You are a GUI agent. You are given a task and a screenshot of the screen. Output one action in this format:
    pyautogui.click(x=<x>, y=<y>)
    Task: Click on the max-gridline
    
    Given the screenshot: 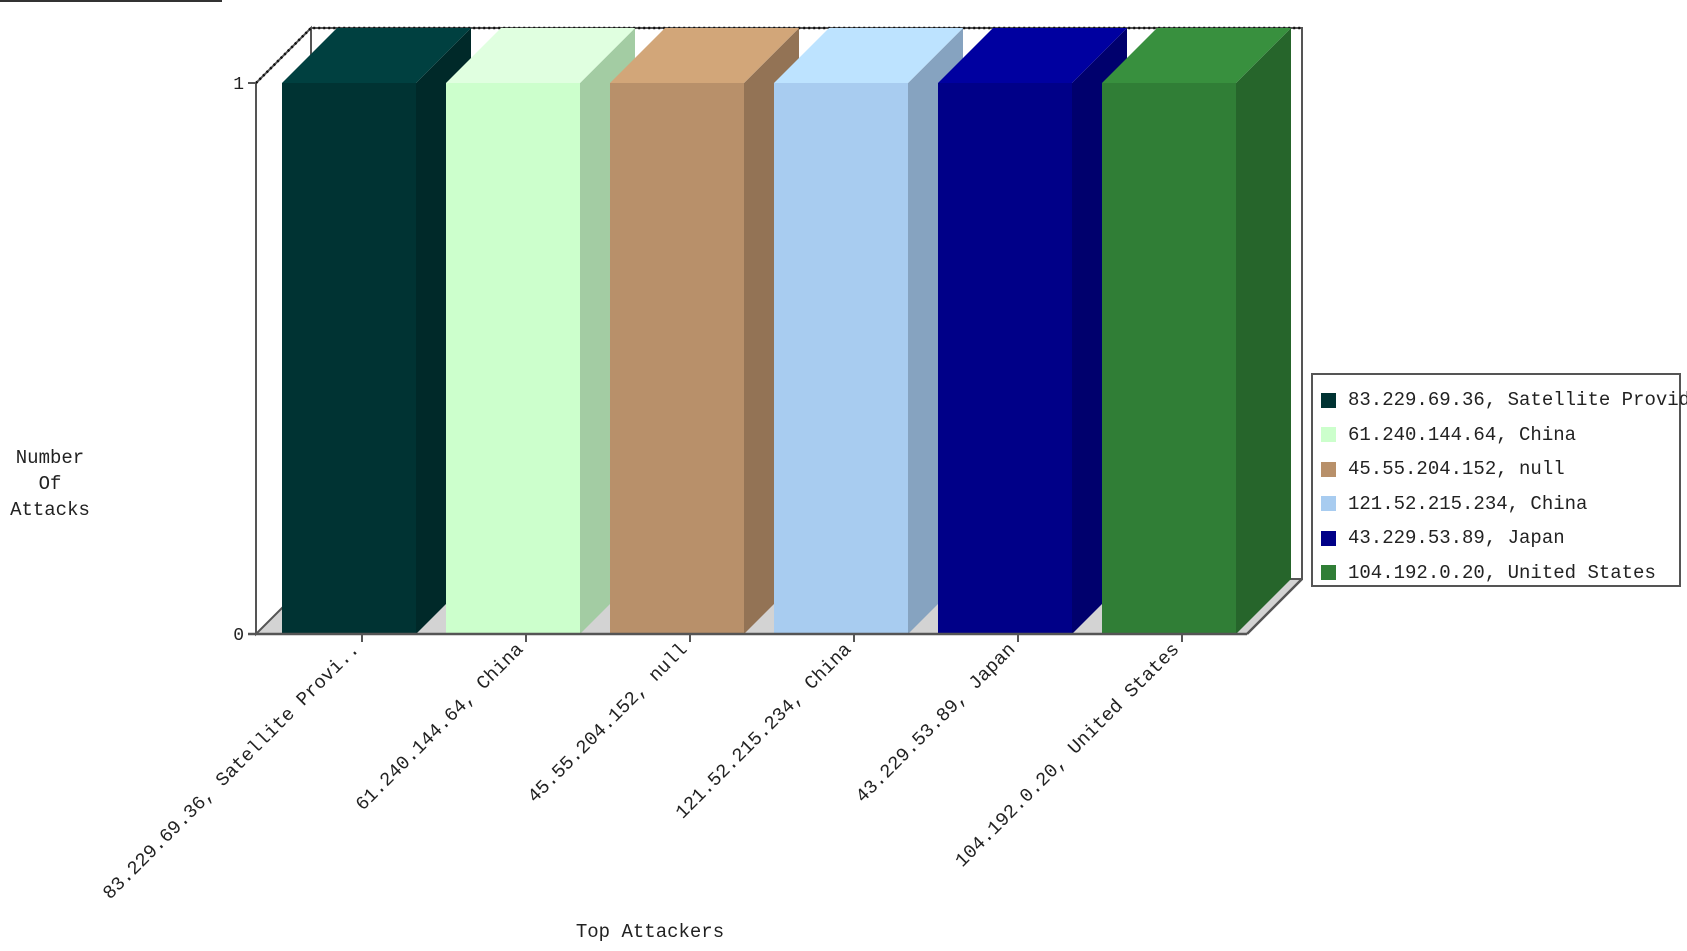 What is the action you would take?
    pyautogui.click(x=778, y=55)
    